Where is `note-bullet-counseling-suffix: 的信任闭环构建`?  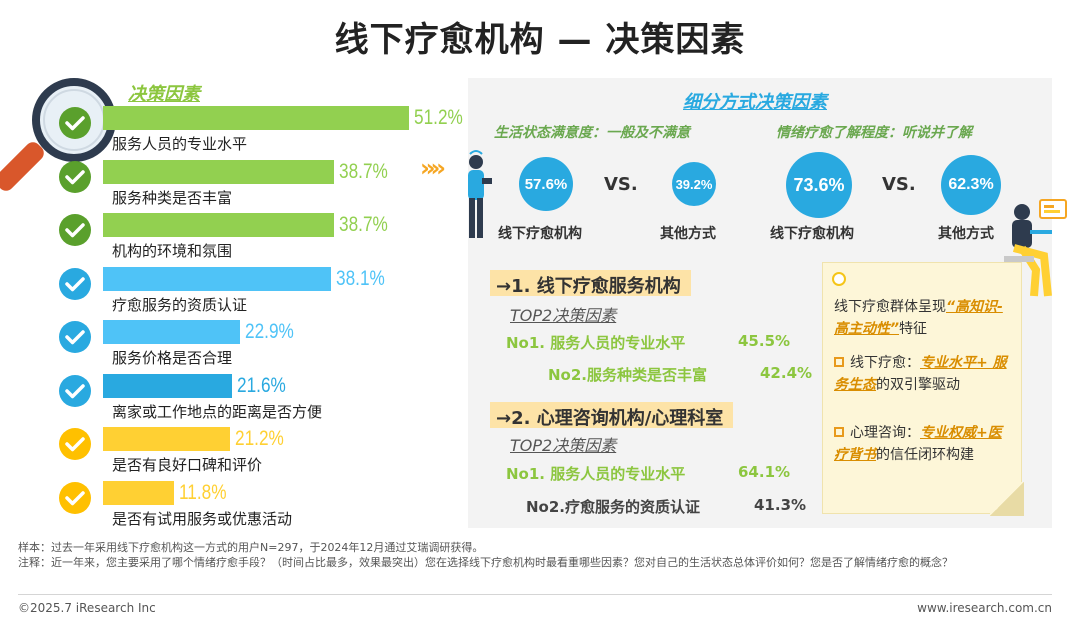
note-bullet-counseling-suffix: 的信任闭环构建 is located at coordinates (925, 455).